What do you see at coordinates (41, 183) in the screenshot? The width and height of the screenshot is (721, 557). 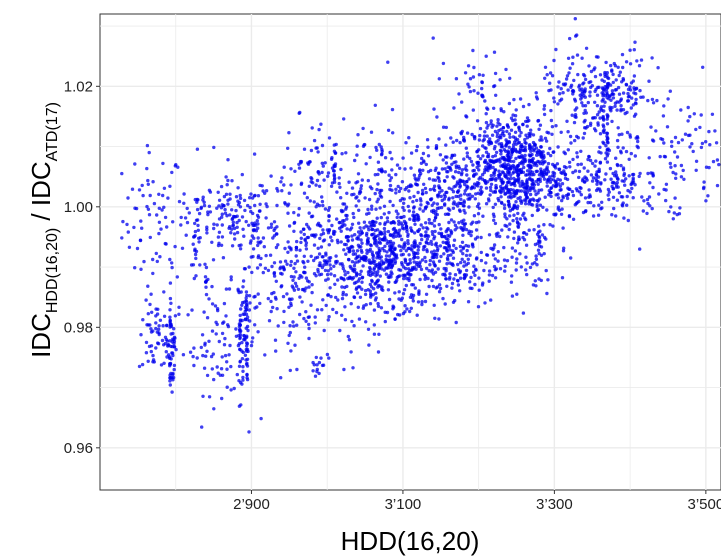 I see `y-title-main-2: IDC` at bounding box center [41, 183].